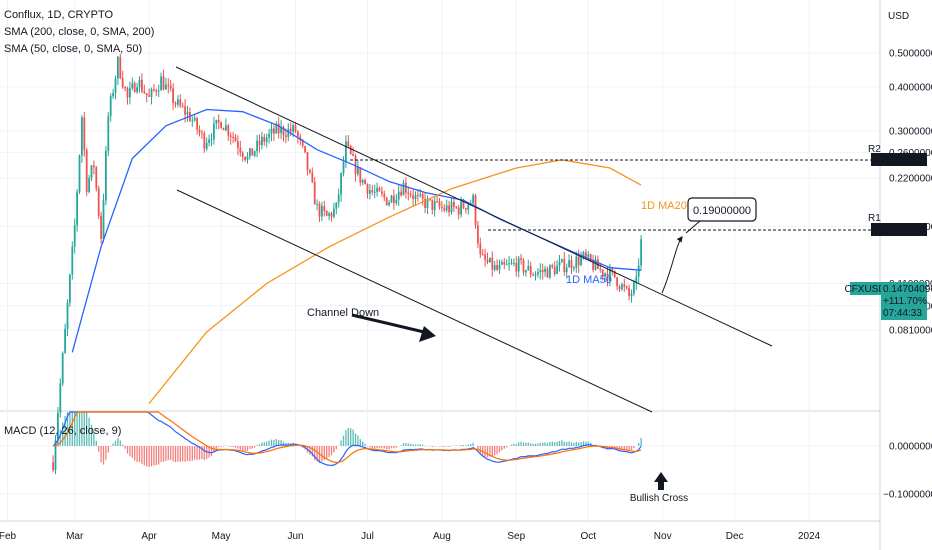  What do you see at coordinates (865, 288) in the screenshot?
I see `ticker-tag` at bounding box center [865, 288].